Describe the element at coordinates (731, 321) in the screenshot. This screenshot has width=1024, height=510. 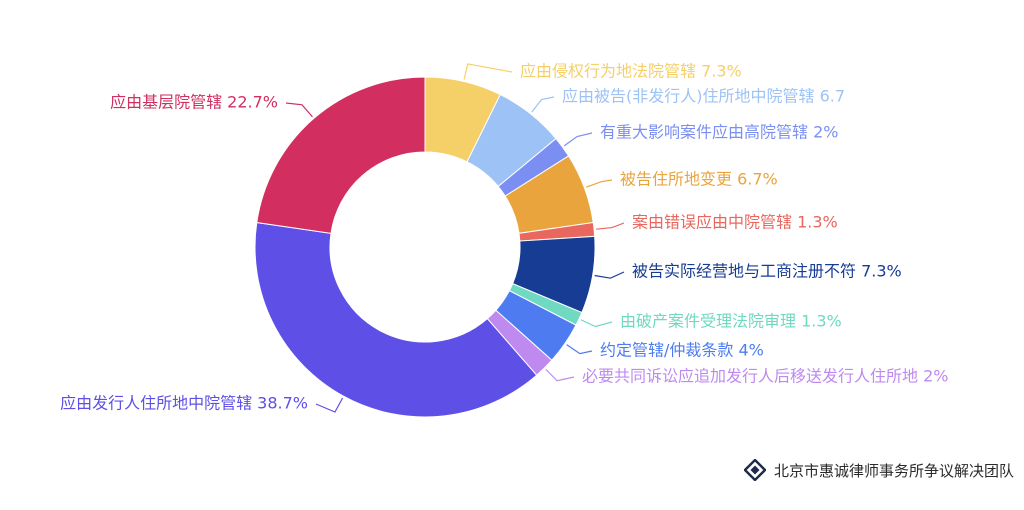
I see `slice-label-6: 由破产案件受理法院审理 1.3%` at that location.